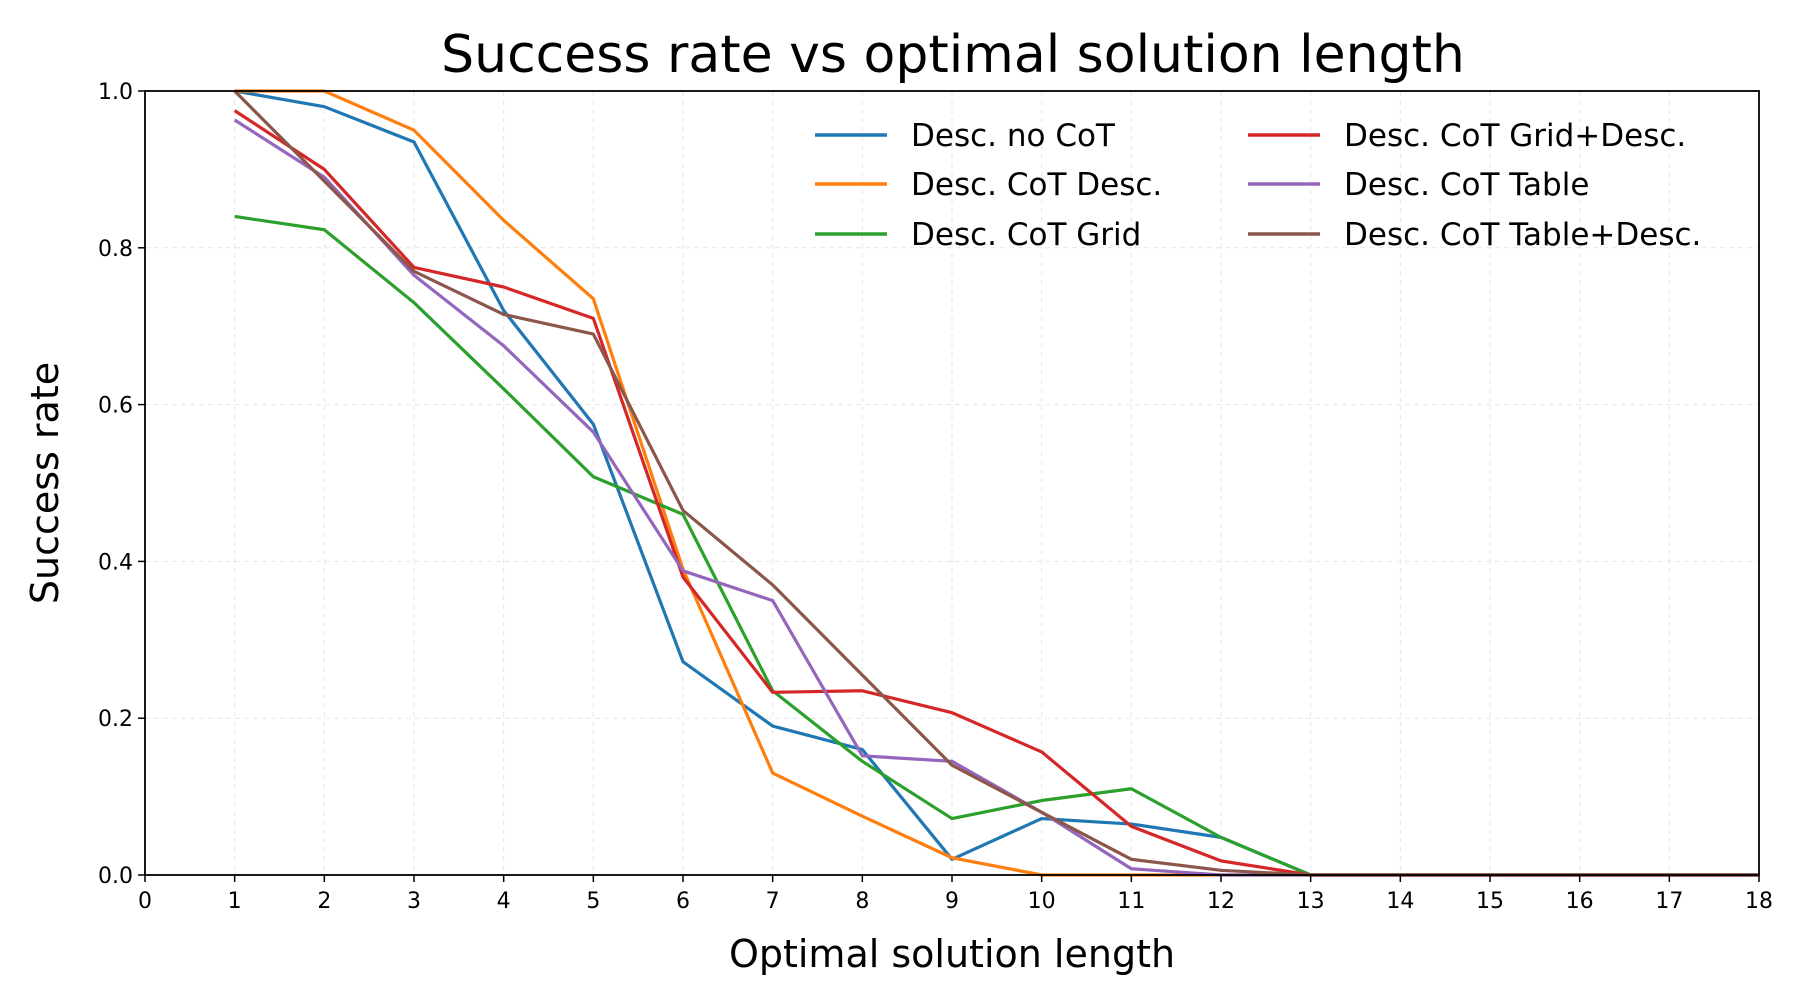  What do you see at coordinates (1311, 901) in the screenshot?
I see `x-tick-label: 13` at bounding box center [1311, 901].